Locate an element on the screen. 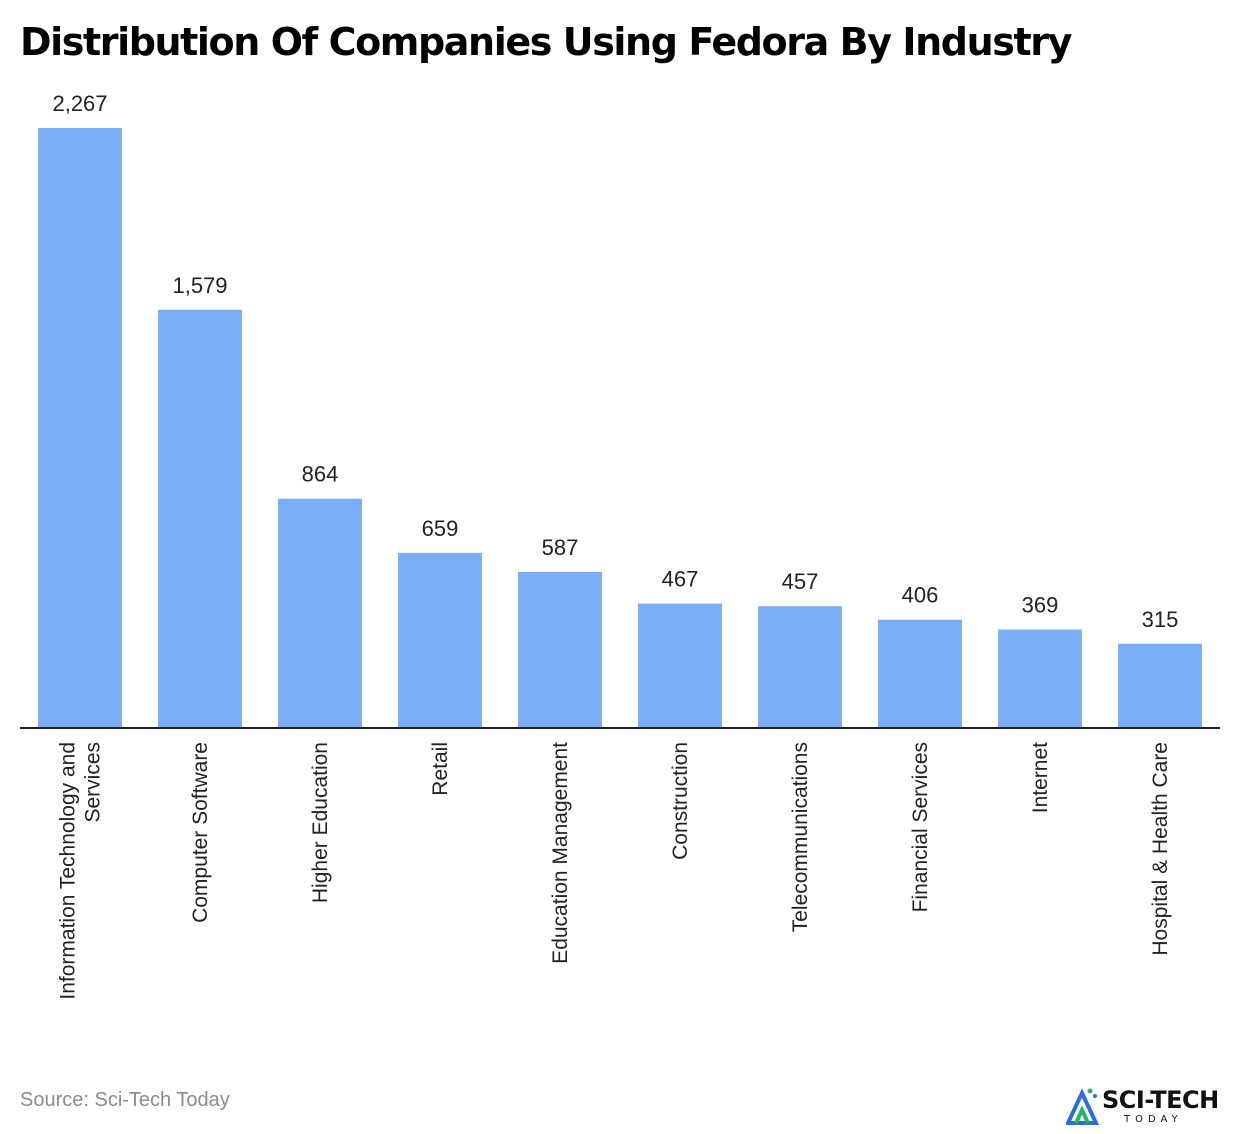 The width and height of the screenshot is (1240, 1134). tick-label-line: Financial Services is located at coordinates (920, 827).